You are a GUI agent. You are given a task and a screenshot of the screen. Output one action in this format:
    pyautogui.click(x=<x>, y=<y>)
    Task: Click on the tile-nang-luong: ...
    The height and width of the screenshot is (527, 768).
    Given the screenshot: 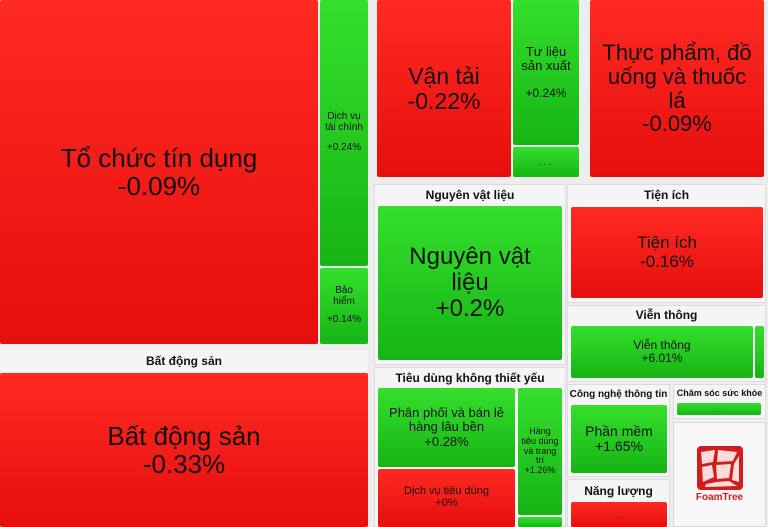 What is the action you would take?
    pyautogui.click(x=619, y=514)
    